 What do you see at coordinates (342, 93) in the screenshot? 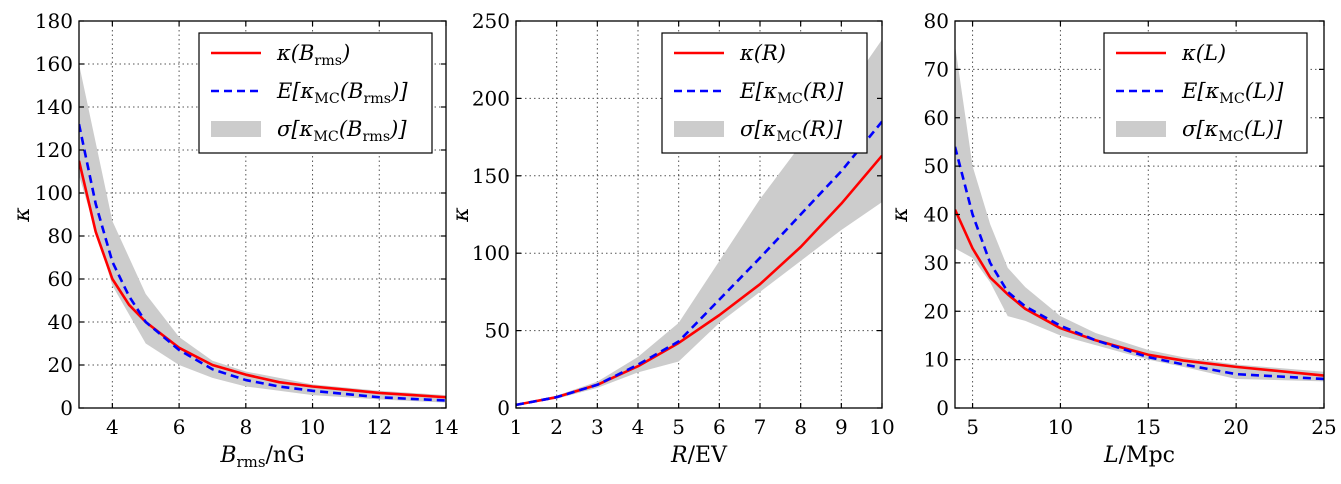
I see `legend-label: E[κMC(Brms)]` at bounding box center [342, 93].